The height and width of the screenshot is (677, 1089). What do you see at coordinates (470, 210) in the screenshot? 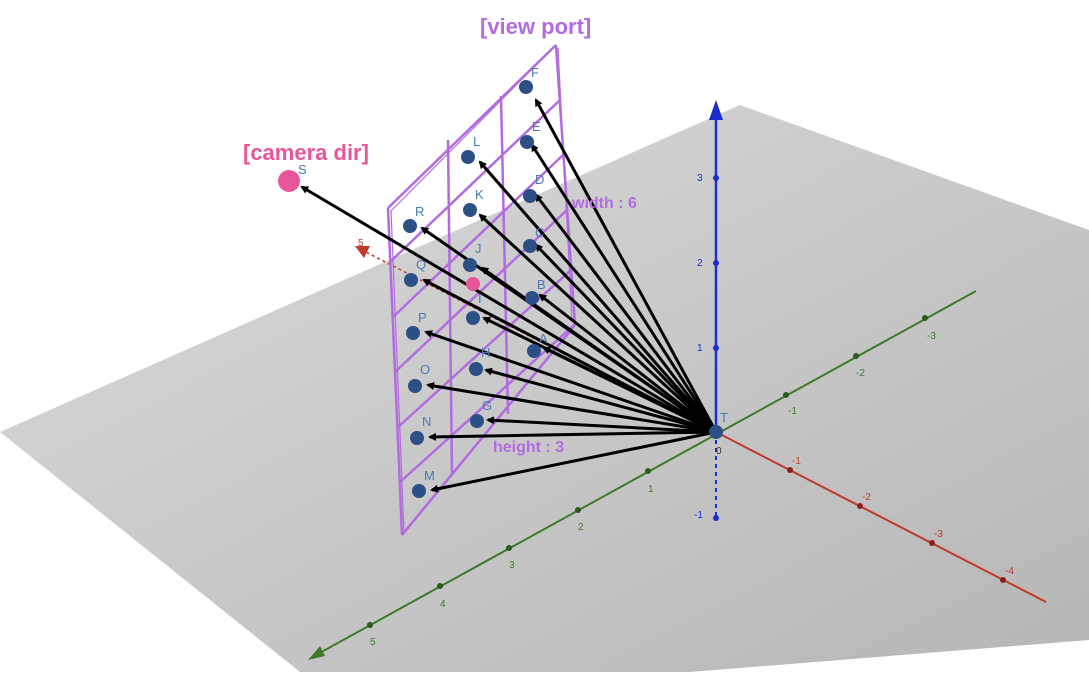
I see `point-K` at bounding box center [470, 210].